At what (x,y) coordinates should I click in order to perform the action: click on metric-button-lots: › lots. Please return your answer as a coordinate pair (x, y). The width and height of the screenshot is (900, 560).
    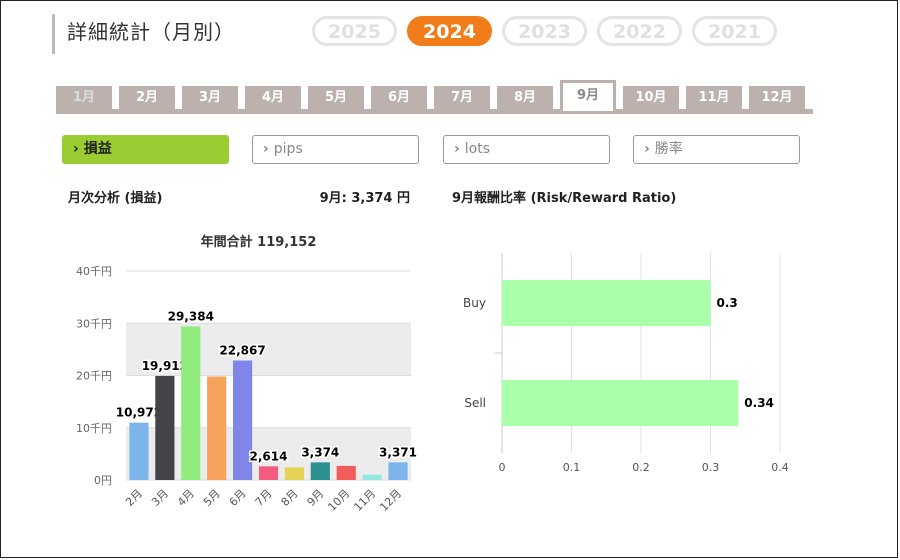
    Looking at the image, I should click on (526, 149).